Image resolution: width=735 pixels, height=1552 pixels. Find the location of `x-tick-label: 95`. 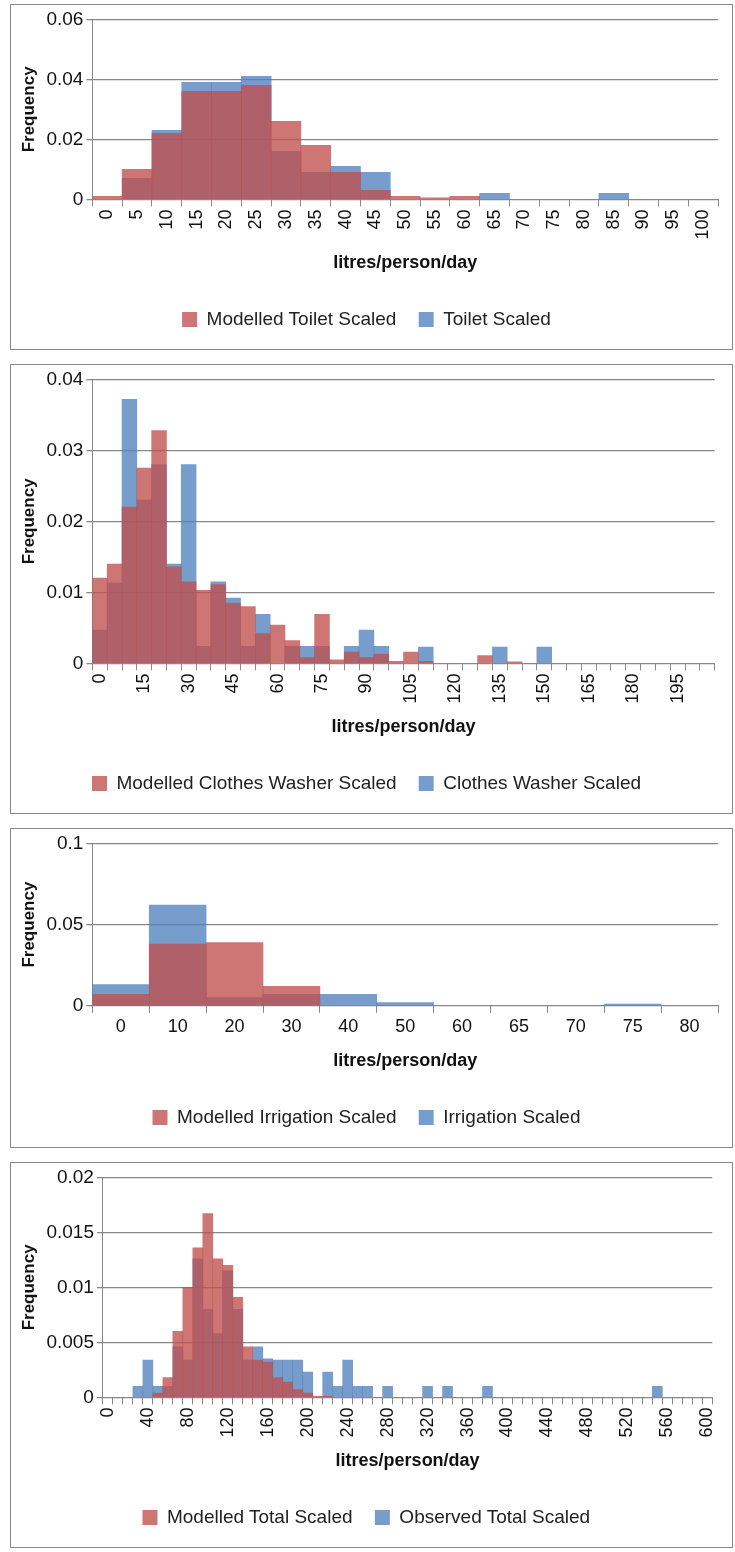

x-tick-label: 95 is located at coordinates (672, 219).